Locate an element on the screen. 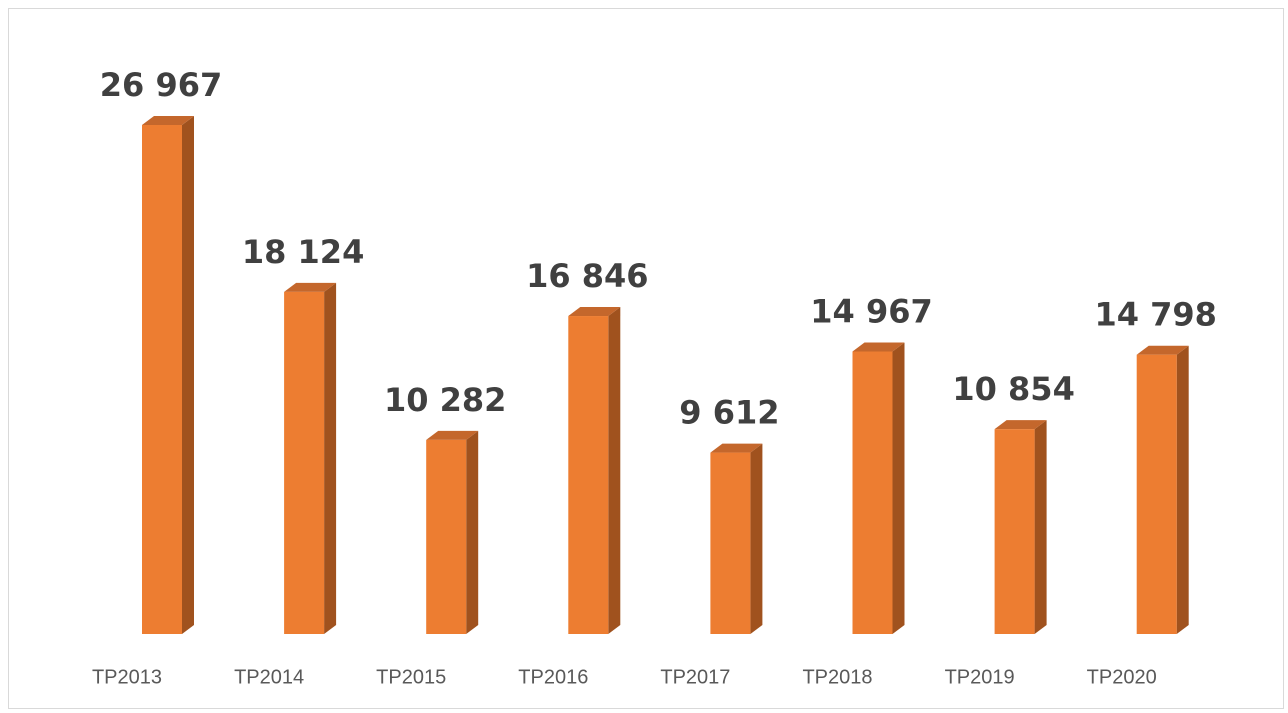  value-label: 16 846 is located at coordinates (587, 276).